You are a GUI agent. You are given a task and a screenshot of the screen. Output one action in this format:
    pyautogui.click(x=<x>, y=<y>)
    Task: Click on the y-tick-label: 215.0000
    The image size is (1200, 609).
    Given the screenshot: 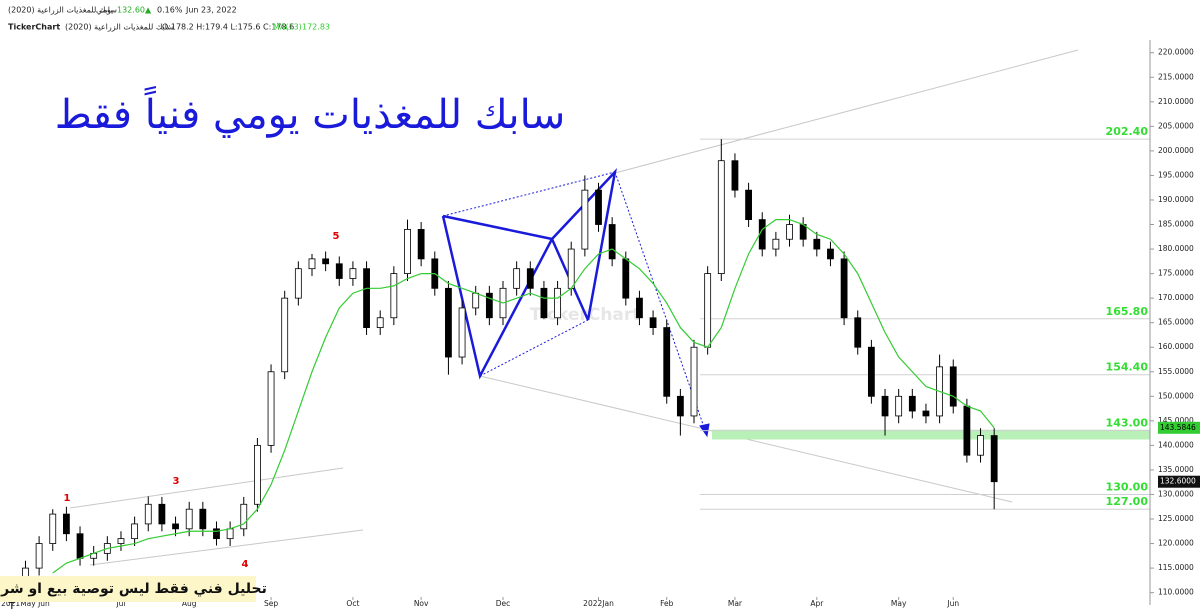 What is the action you would take?
    pyautogui.click(x=1176, y=76)
    